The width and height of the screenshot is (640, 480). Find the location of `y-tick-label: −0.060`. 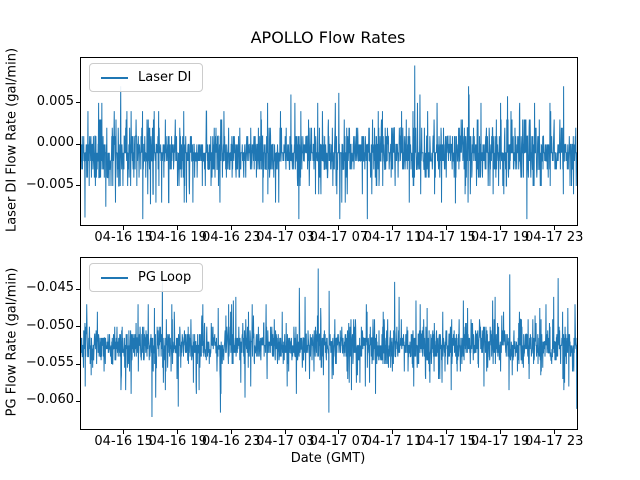

y-tick-label: −0.060 is located at coordinates (49, 400).